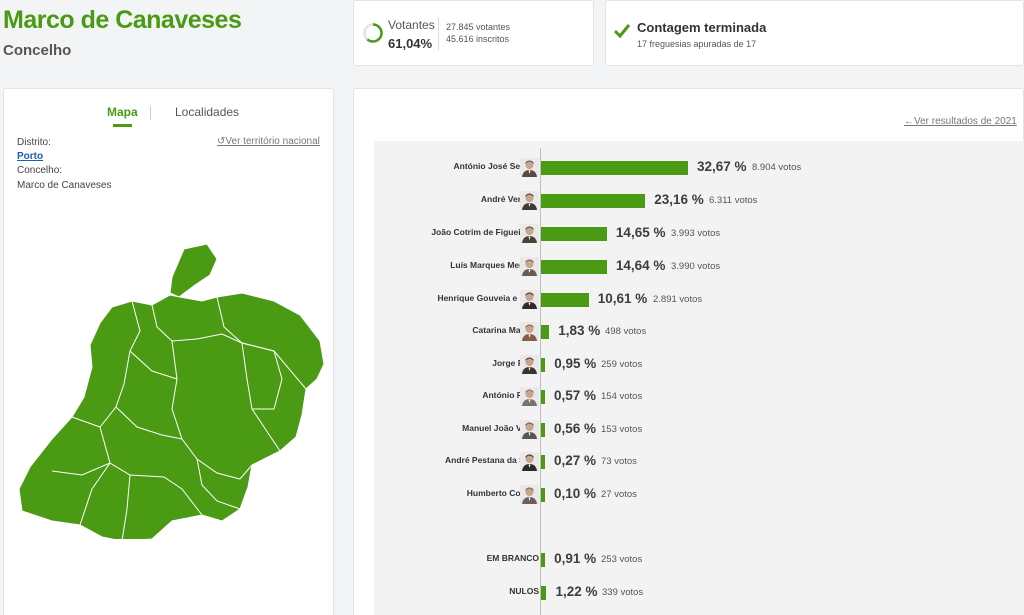 Image resolution: width=1024 pixels, height=615 pixels. Describe the element at coordinates (699, 462) in the screenshot. I see `candidate-row: André Pestana da Silva 0,27 % 73 votos` at that location.